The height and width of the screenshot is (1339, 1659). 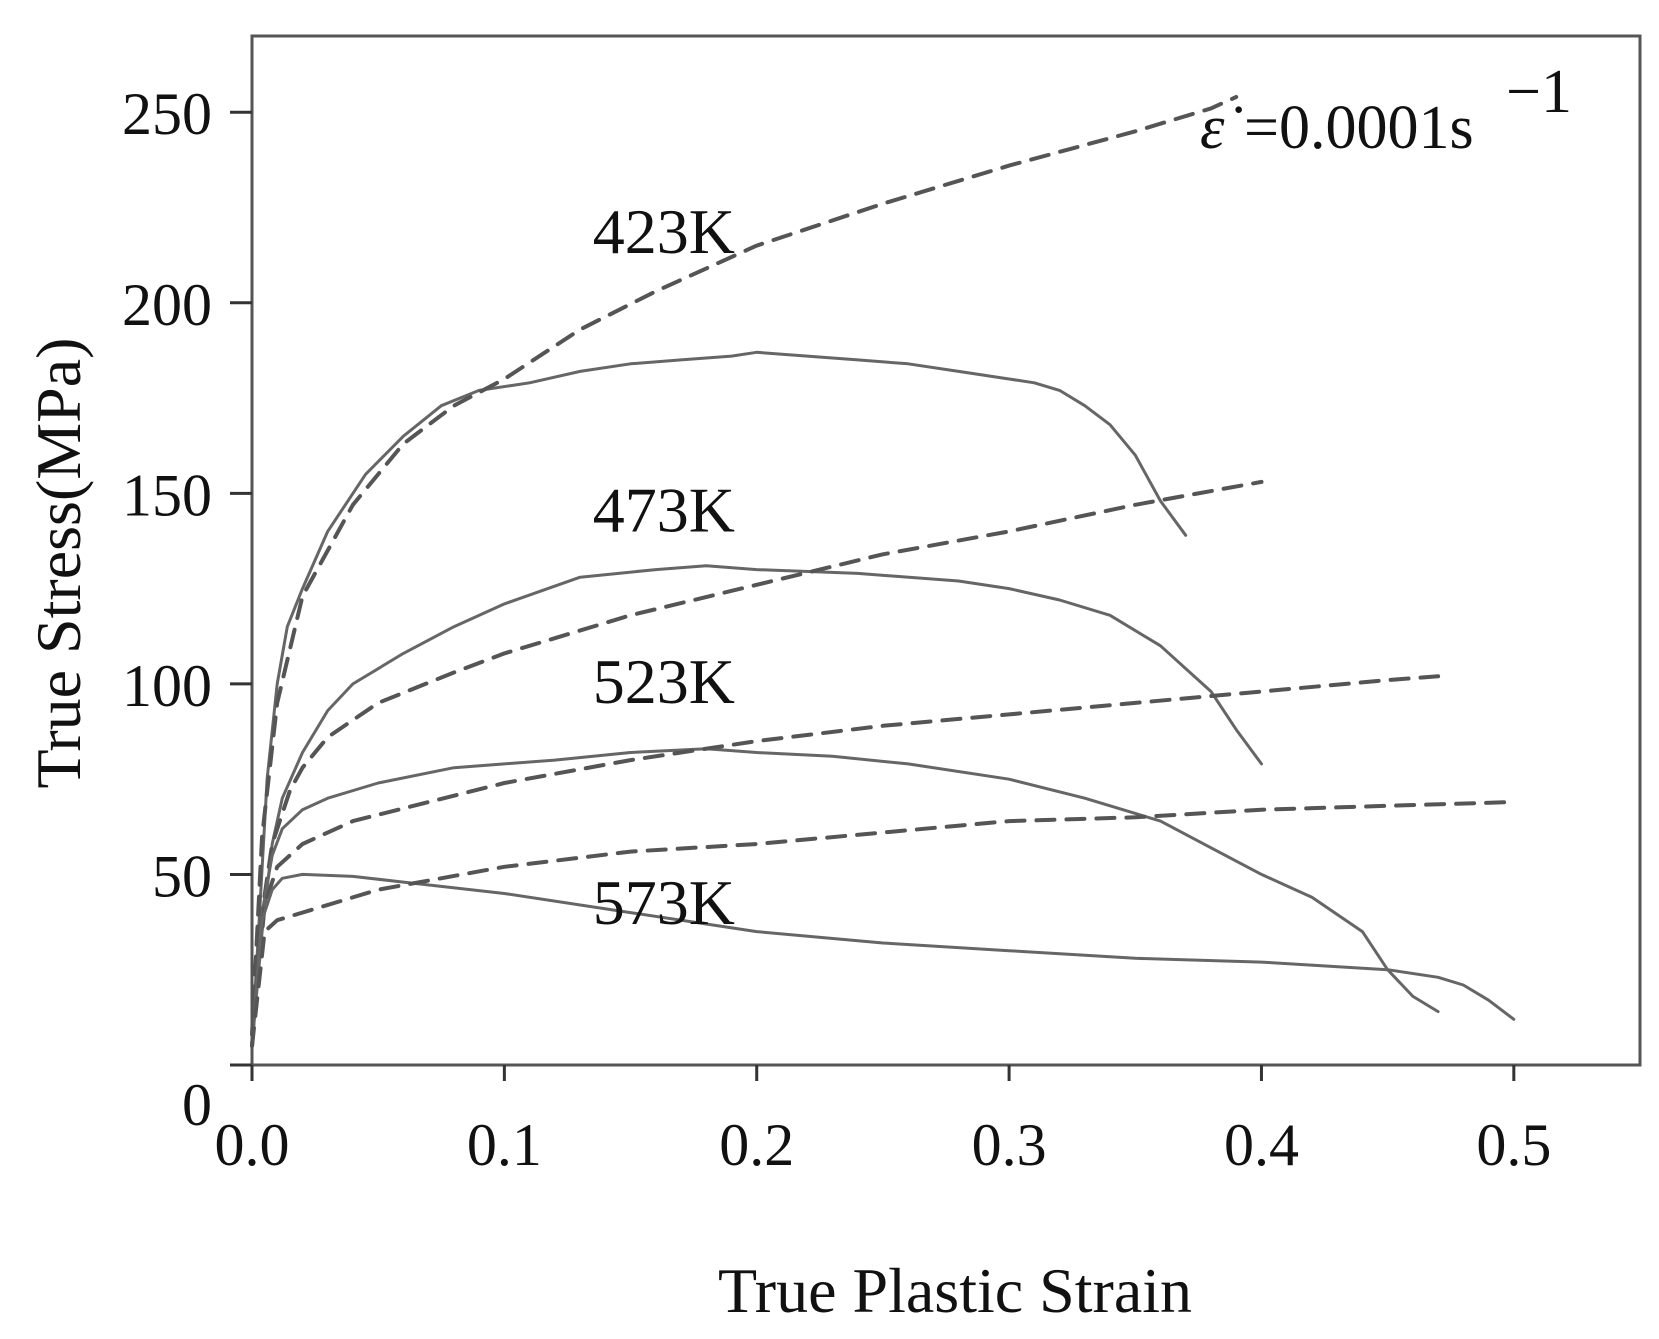 What do you see at coordinates (167, 495) in the screenshot?
I see `y-tick-label: 150` at bounding box center [167, 495].